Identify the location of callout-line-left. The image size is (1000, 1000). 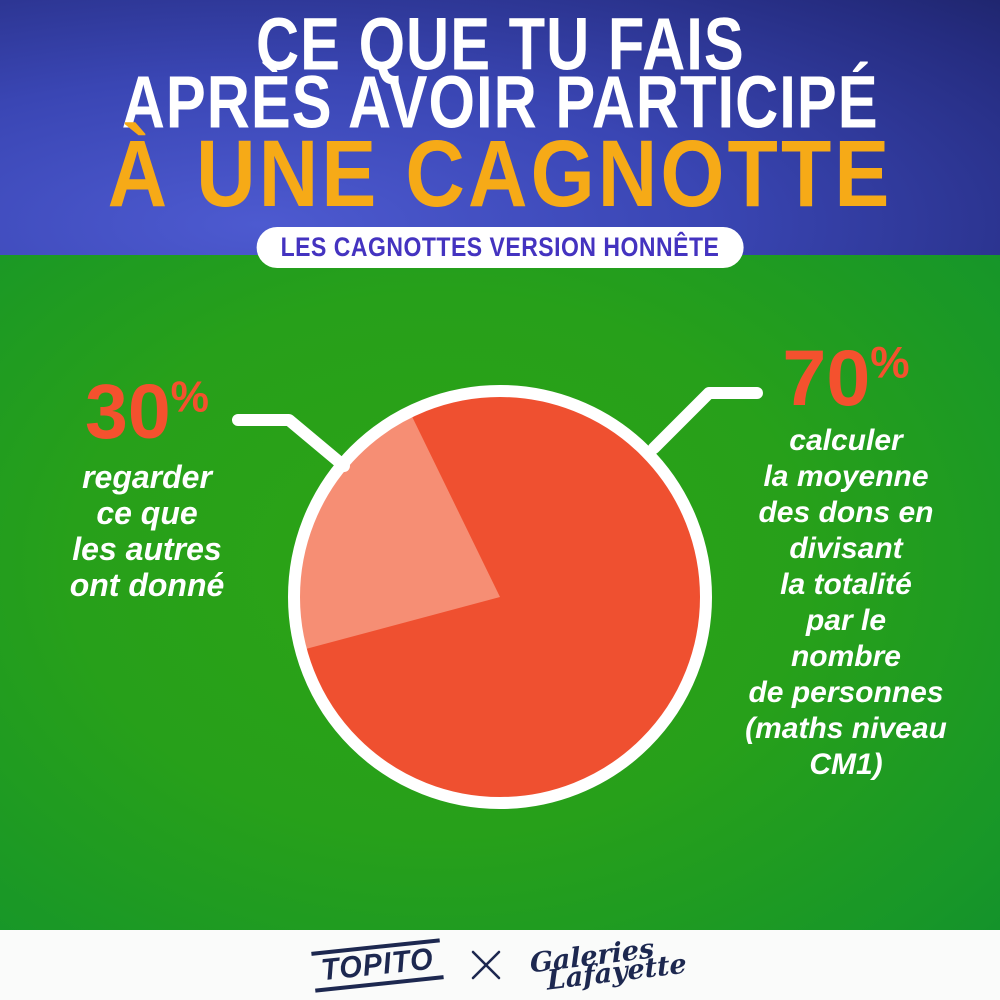
(291, 443).